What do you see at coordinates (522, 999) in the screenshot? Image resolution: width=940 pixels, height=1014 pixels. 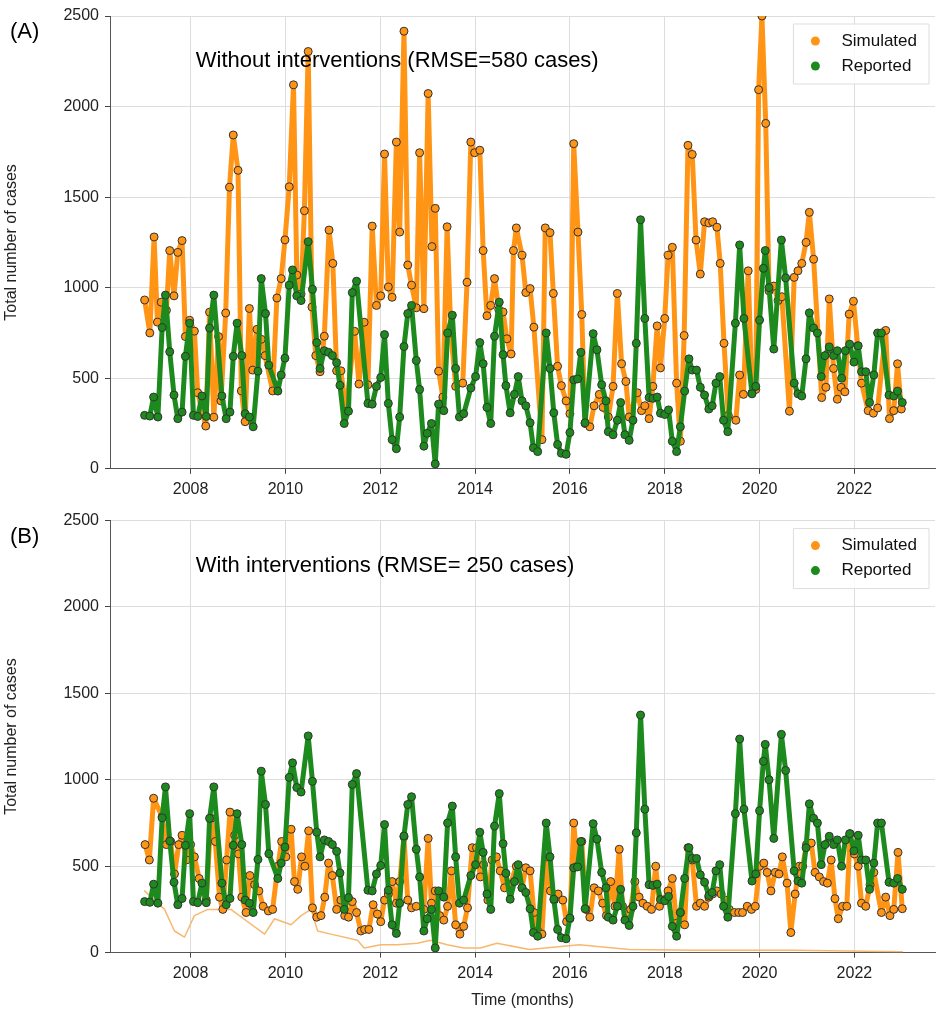 I see `x-axis-title: Time (months)` at bounding box center [522, 999].